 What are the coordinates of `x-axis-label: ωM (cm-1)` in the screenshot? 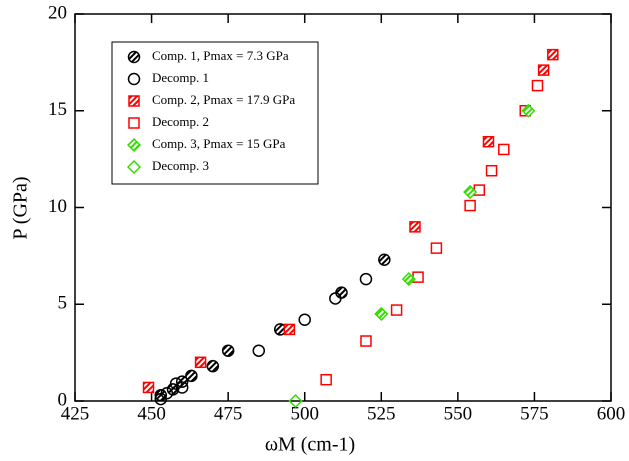 It's located at (310, 445).